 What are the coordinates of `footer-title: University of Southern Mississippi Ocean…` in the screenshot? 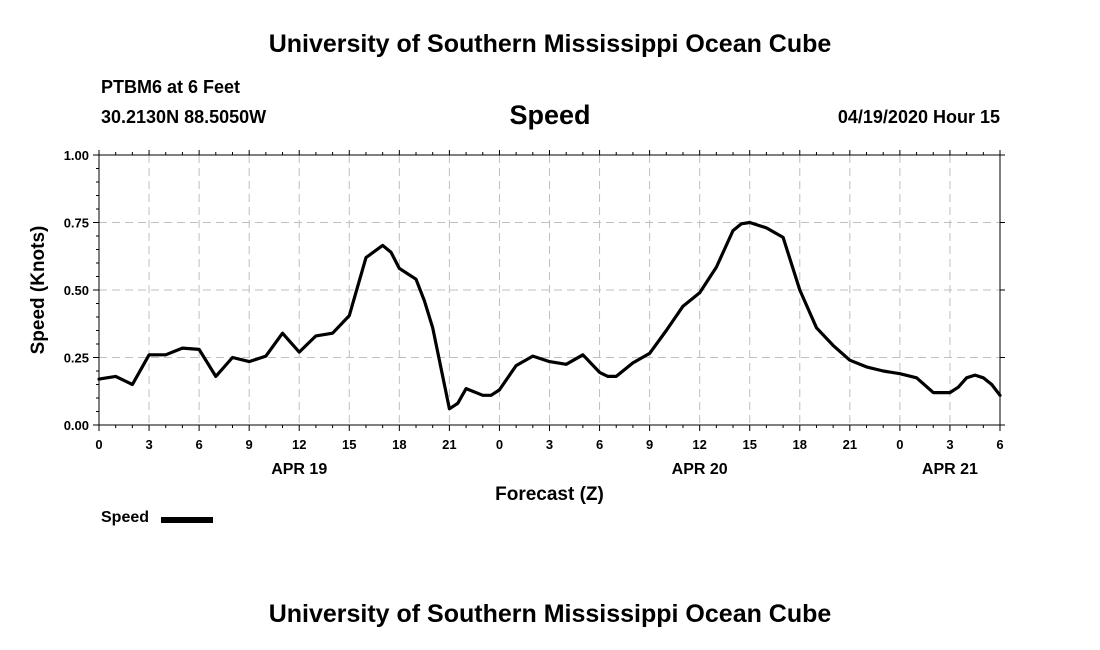 It's located at (550, 614).